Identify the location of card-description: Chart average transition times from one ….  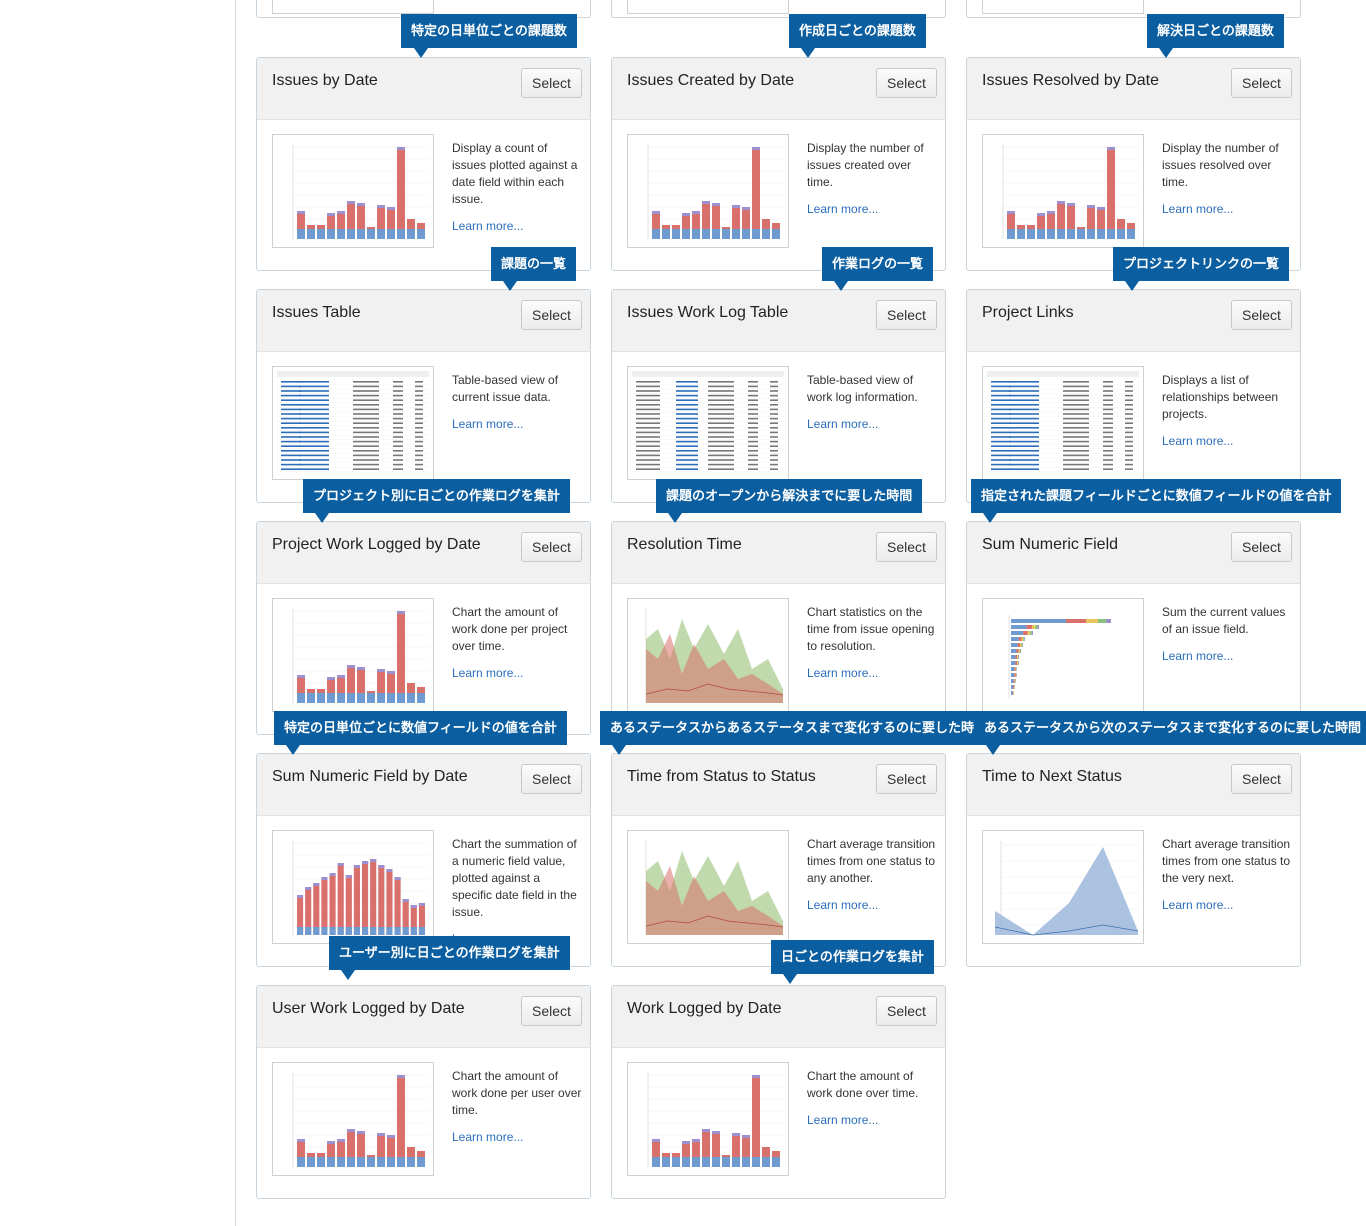
(1226, 861).